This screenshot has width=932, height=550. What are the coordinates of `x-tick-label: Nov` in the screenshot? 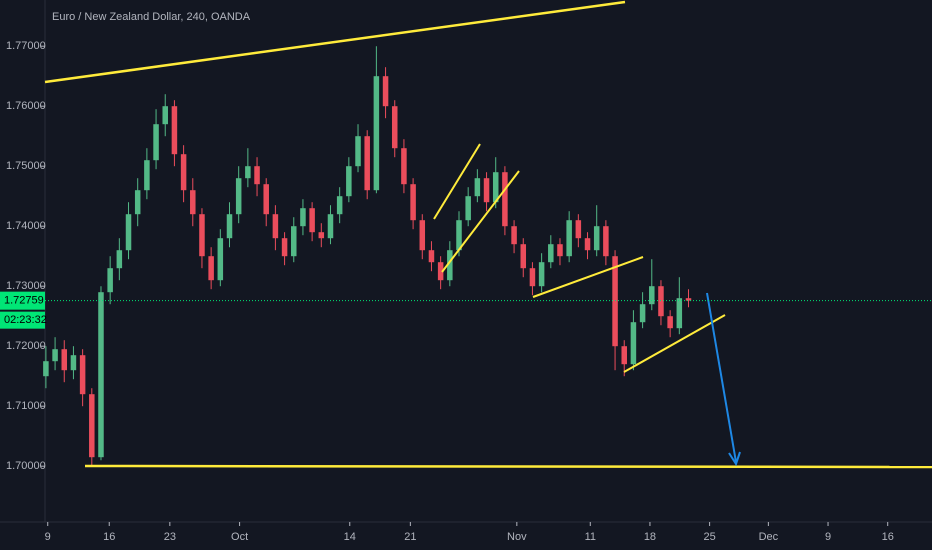 It's located at (517, 537).